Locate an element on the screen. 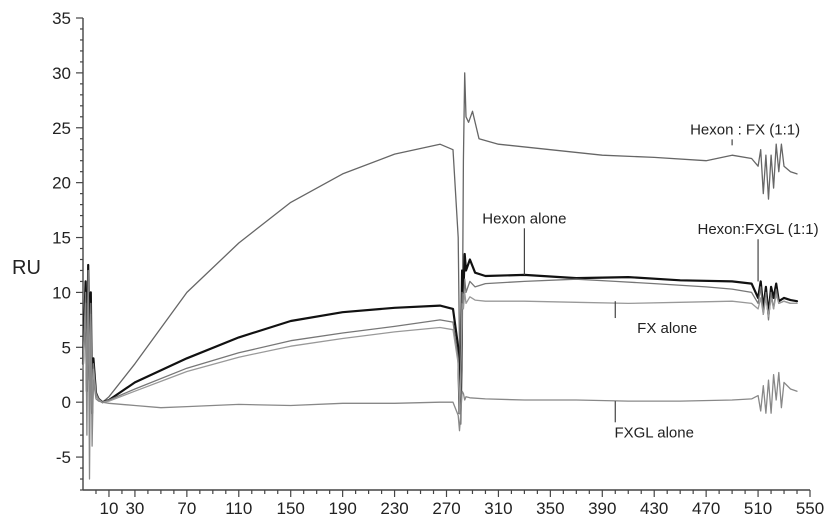 This screenshot has width=829, height=519. annotation-label: Hexon alone is located at coordinates (524, 218).